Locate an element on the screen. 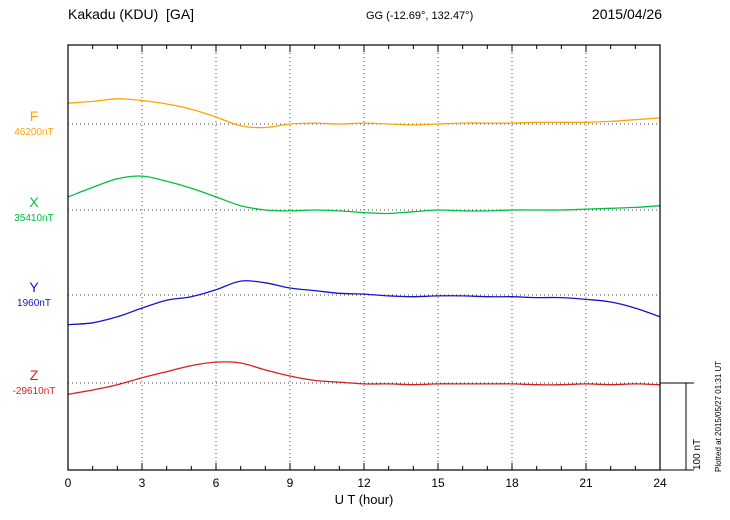 This screenshot has height=520, width=730. baseline-value-Z: -29610nT is located at coordinates (34, 391).